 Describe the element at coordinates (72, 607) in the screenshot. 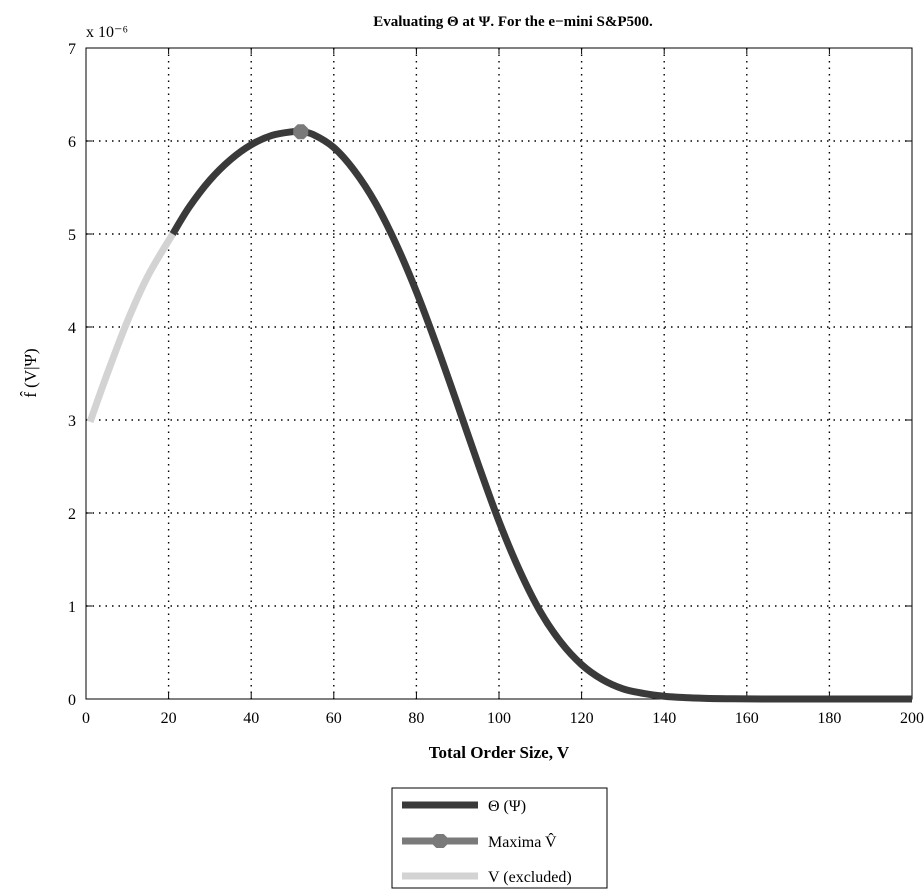

I see `y-tick-label: 1` at that location.